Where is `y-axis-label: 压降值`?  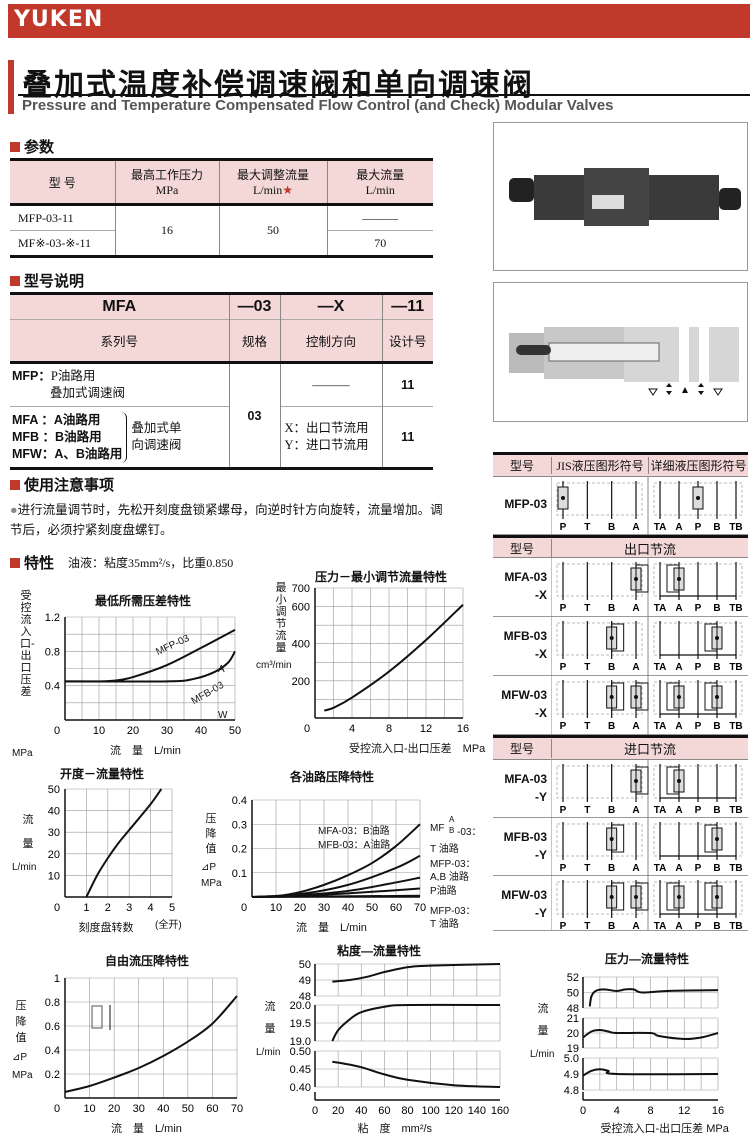
y-axis-label: 压降值 is located at coordinates (21, 1022).